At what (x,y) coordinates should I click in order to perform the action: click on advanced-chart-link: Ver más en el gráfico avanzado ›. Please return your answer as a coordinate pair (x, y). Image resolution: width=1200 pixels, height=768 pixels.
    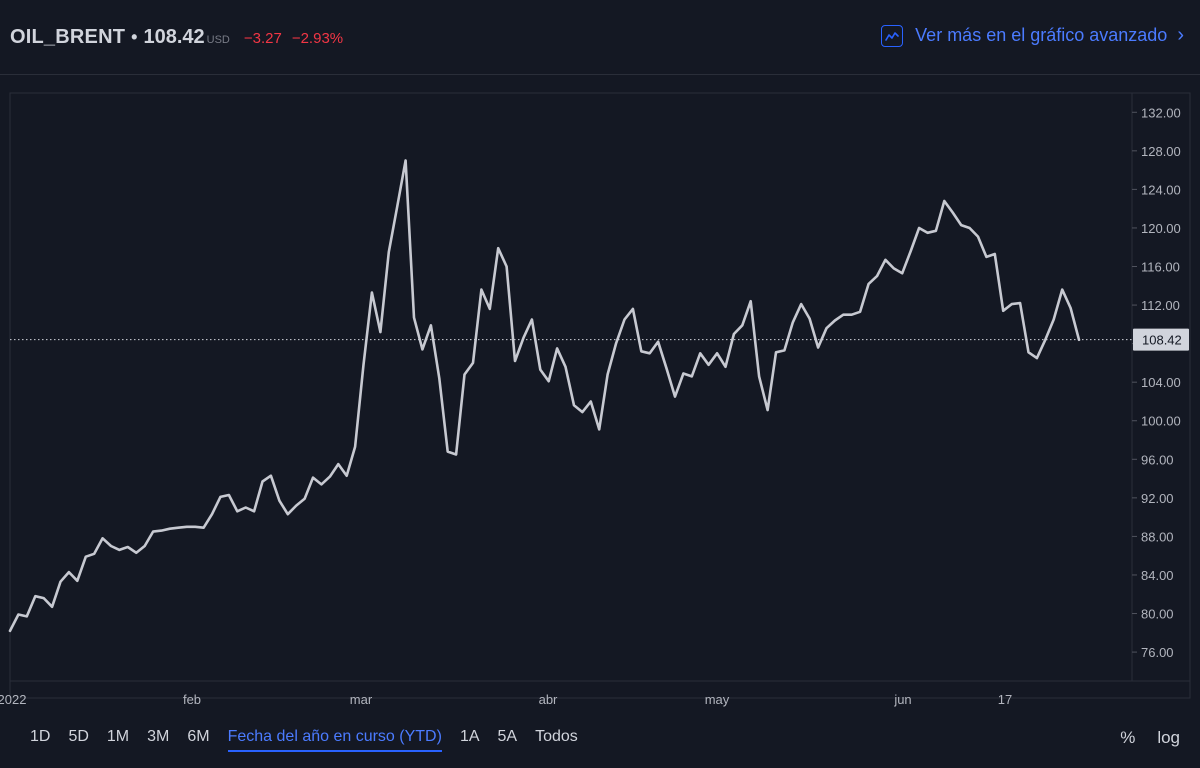
    Looking at the image, I should click on (1032, 35).